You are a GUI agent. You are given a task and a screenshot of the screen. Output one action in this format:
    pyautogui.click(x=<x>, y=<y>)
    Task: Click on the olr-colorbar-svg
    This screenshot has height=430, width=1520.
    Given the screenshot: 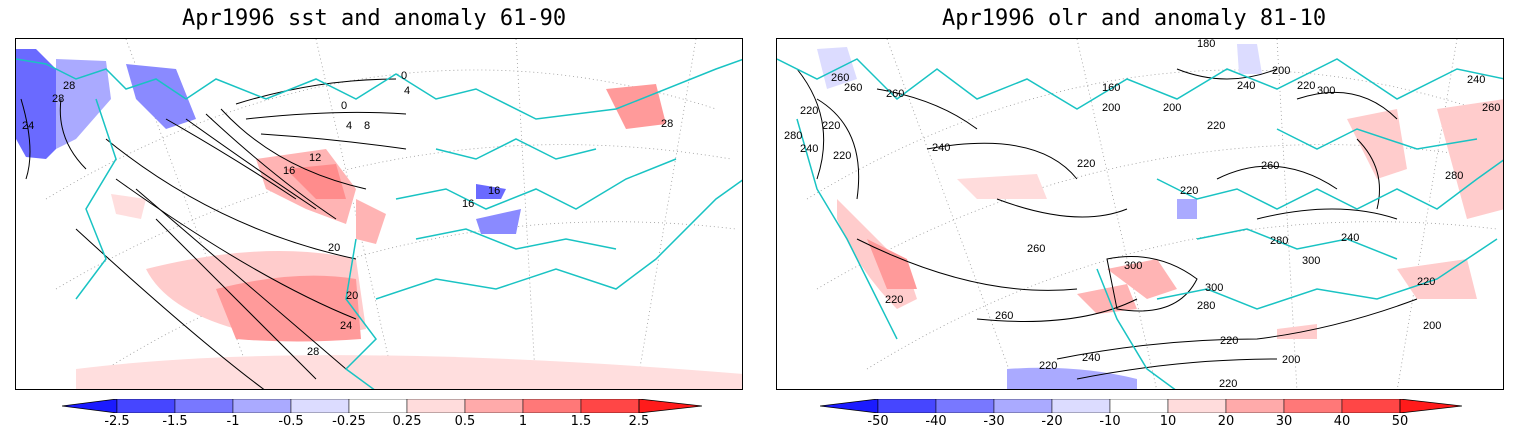 What is the action you would take?
    pyautogui.click(x=1141, y=406)
    